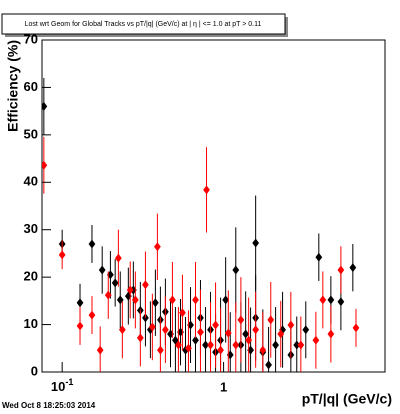  What do you see at coordinates (223, 386) in the screenshot?
I see `x-tick-label: 1` at bounding box center [223, 386].